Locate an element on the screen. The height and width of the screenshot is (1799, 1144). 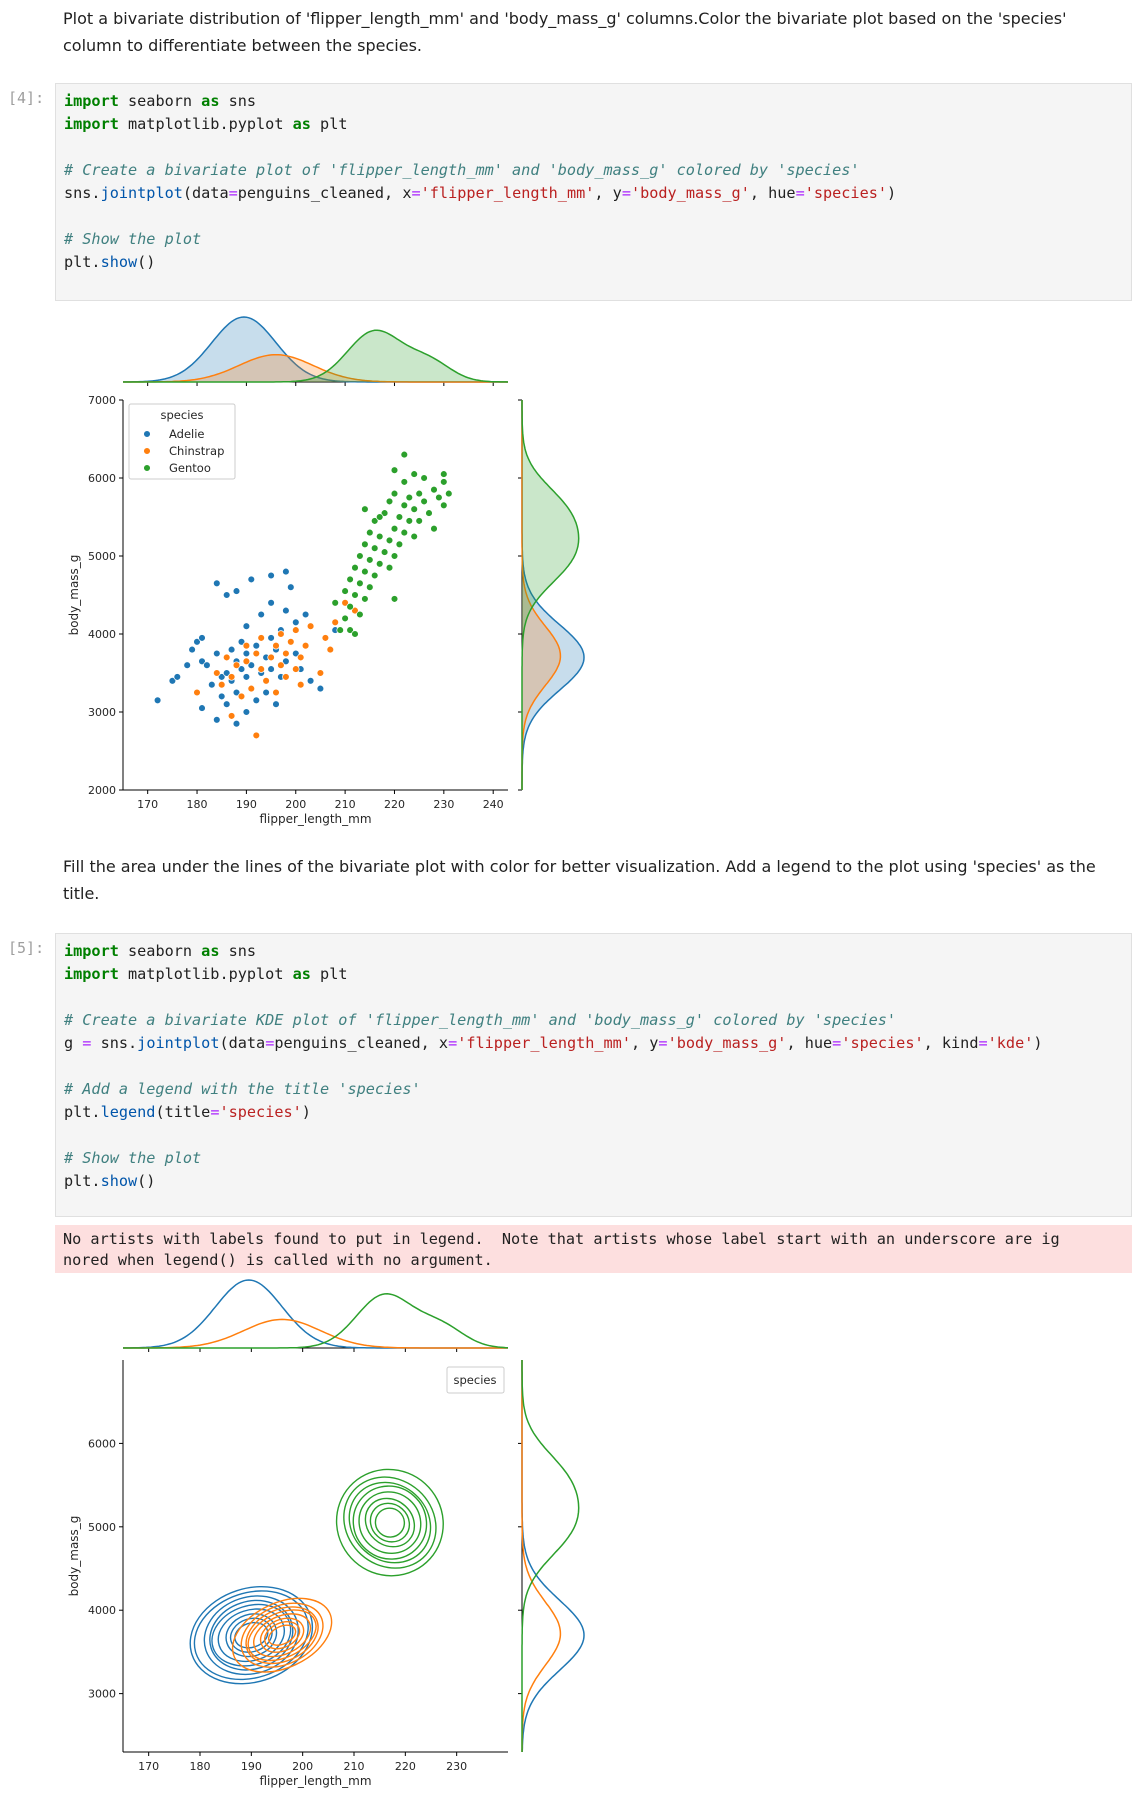
execution-count: [5]: is located at coordinates (26, 948).